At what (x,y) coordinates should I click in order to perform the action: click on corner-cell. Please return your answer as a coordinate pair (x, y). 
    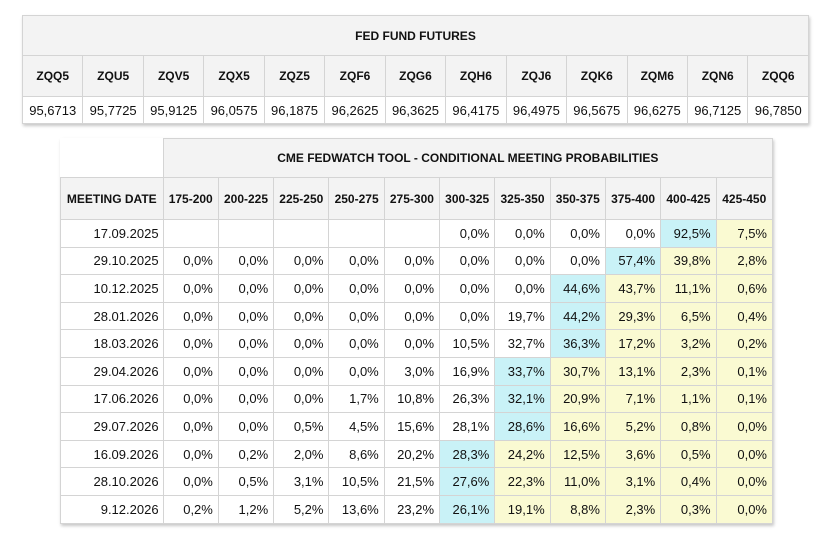
    Looking at the image, I should click on (112, 158).